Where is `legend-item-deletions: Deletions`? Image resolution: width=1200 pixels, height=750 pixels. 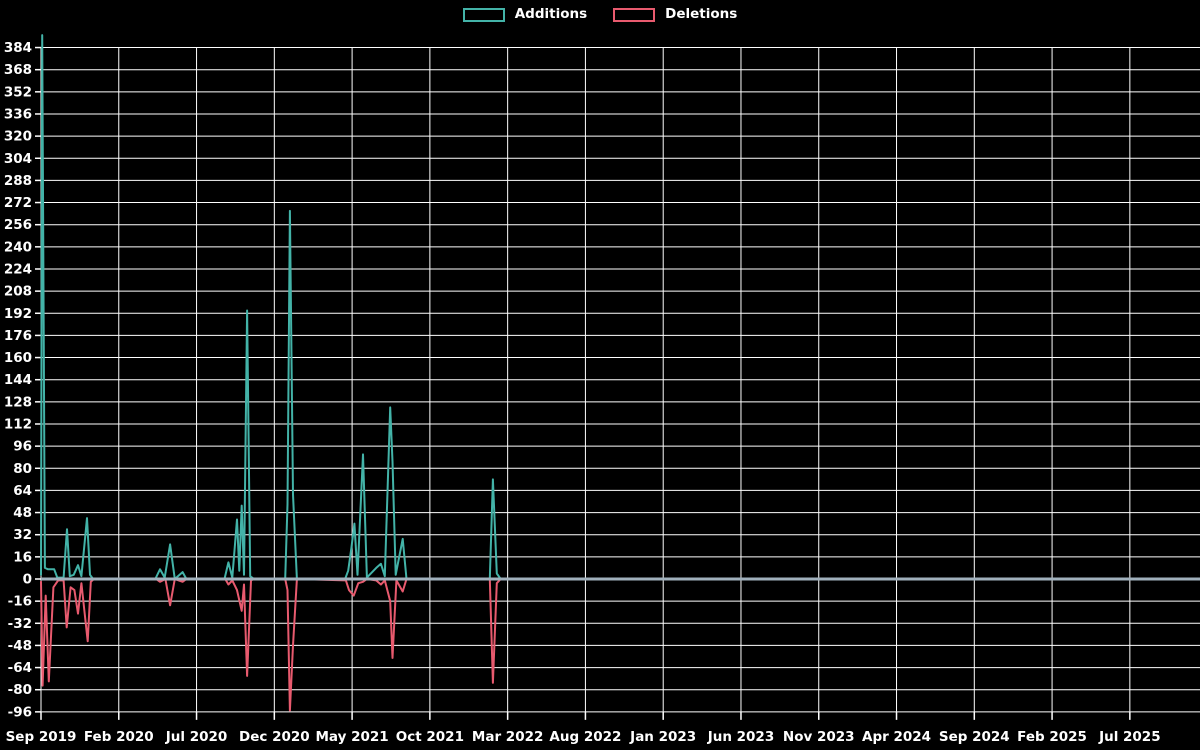 legend-item-deletions: Deletions is located at coordinates (675, 14).